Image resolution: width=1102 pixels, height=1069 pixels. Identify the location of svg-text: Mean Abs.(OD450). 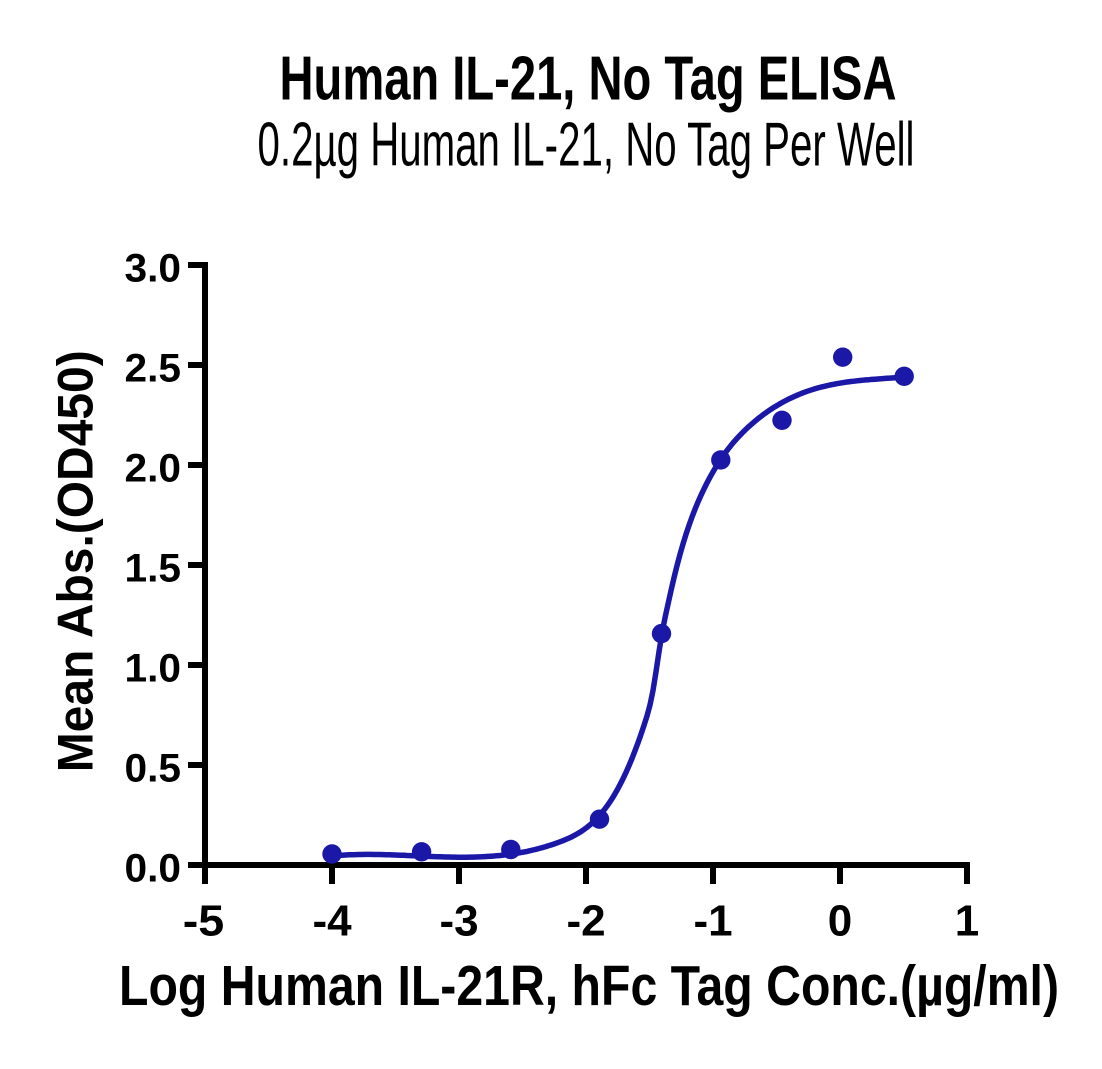
(76, 561).